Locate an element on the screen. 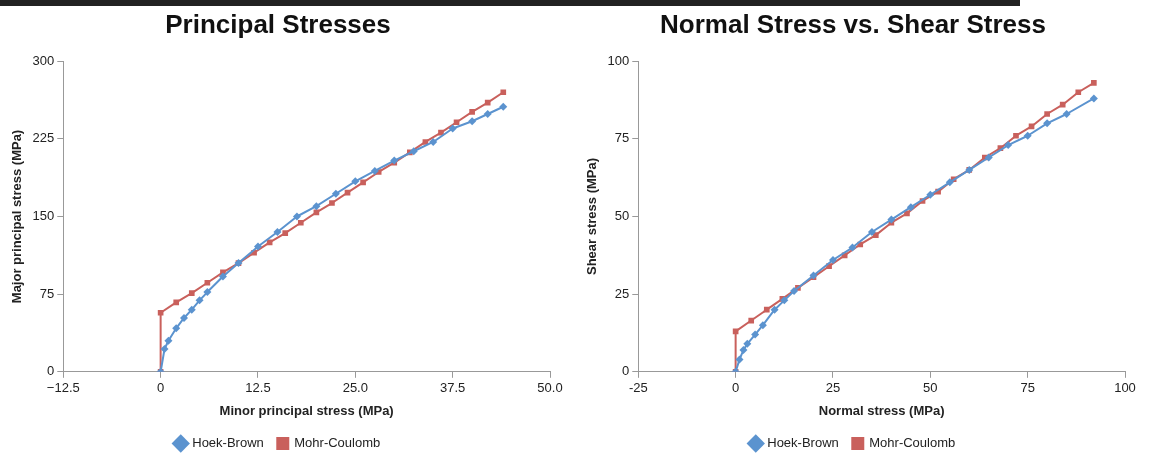 This screenshot has width=1149, height=460. x-tick-label: −12.5 is located at coordinates (63, 388).